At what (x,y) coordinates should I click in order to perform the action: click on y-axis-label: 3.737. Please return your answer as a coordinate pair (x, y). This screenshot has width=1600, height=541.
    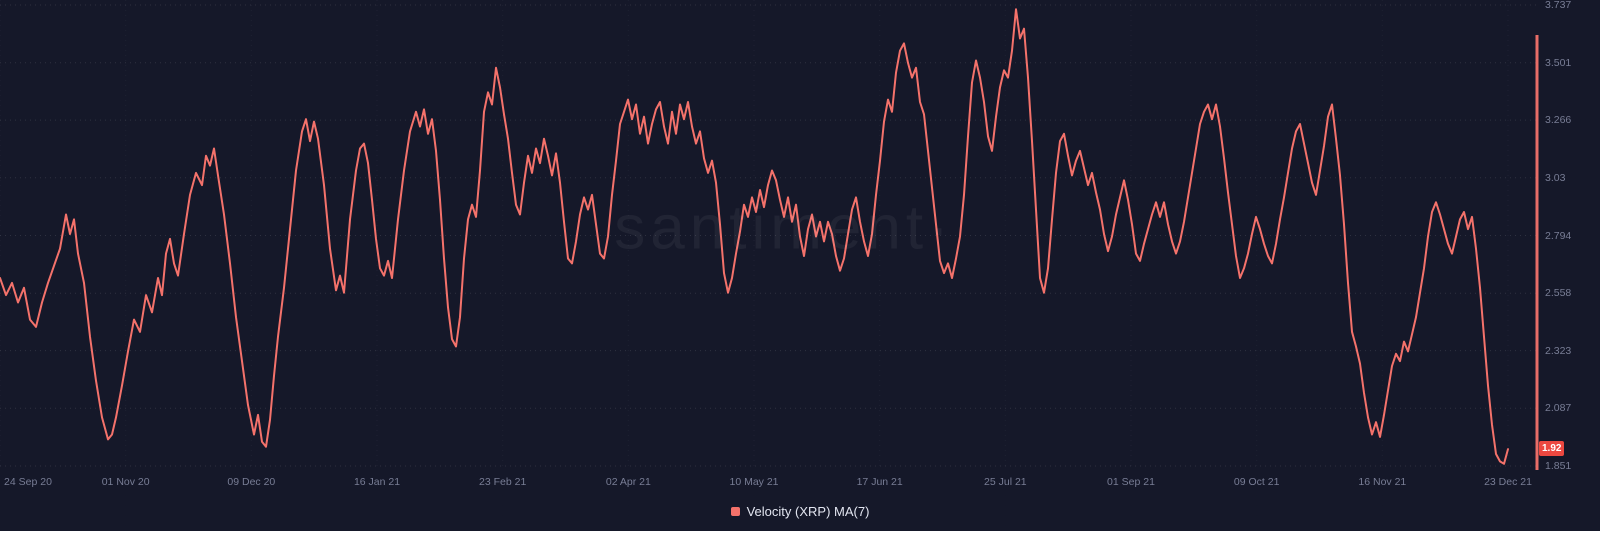
    Looking at the image, I should click on (1558, 5).